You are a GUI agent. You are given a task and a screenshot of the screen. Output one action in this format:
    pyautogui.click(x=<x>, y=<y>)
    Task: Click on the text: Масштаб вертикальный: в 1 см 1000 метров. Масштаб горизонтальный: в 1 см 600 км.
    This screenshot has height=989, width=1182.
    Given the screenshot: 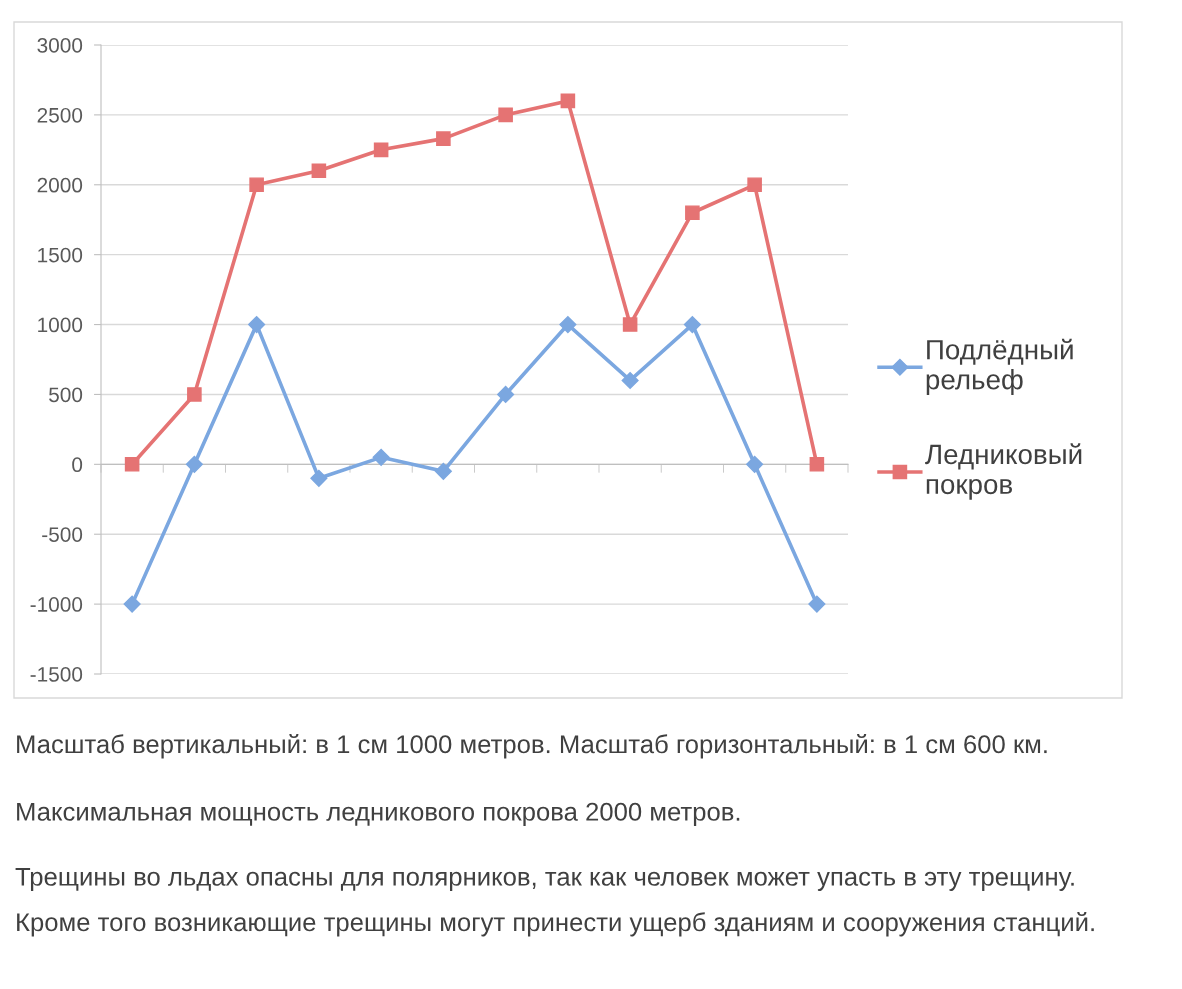 What is the action you would take?
    pyautogui.click(x=532, y=746)
    